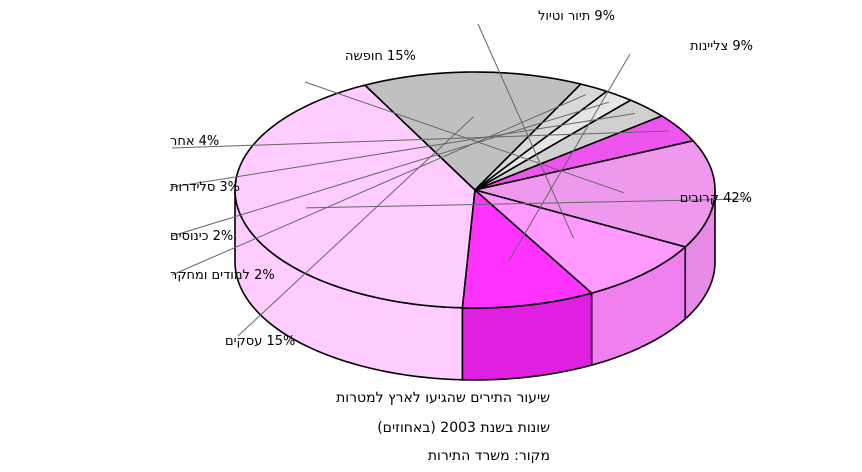 The image size is (862, 472). What do you see at coordinates (194, 141) in the screenshot?
I see `slice-label: 4% אחר` at bounding box center [194, 141].